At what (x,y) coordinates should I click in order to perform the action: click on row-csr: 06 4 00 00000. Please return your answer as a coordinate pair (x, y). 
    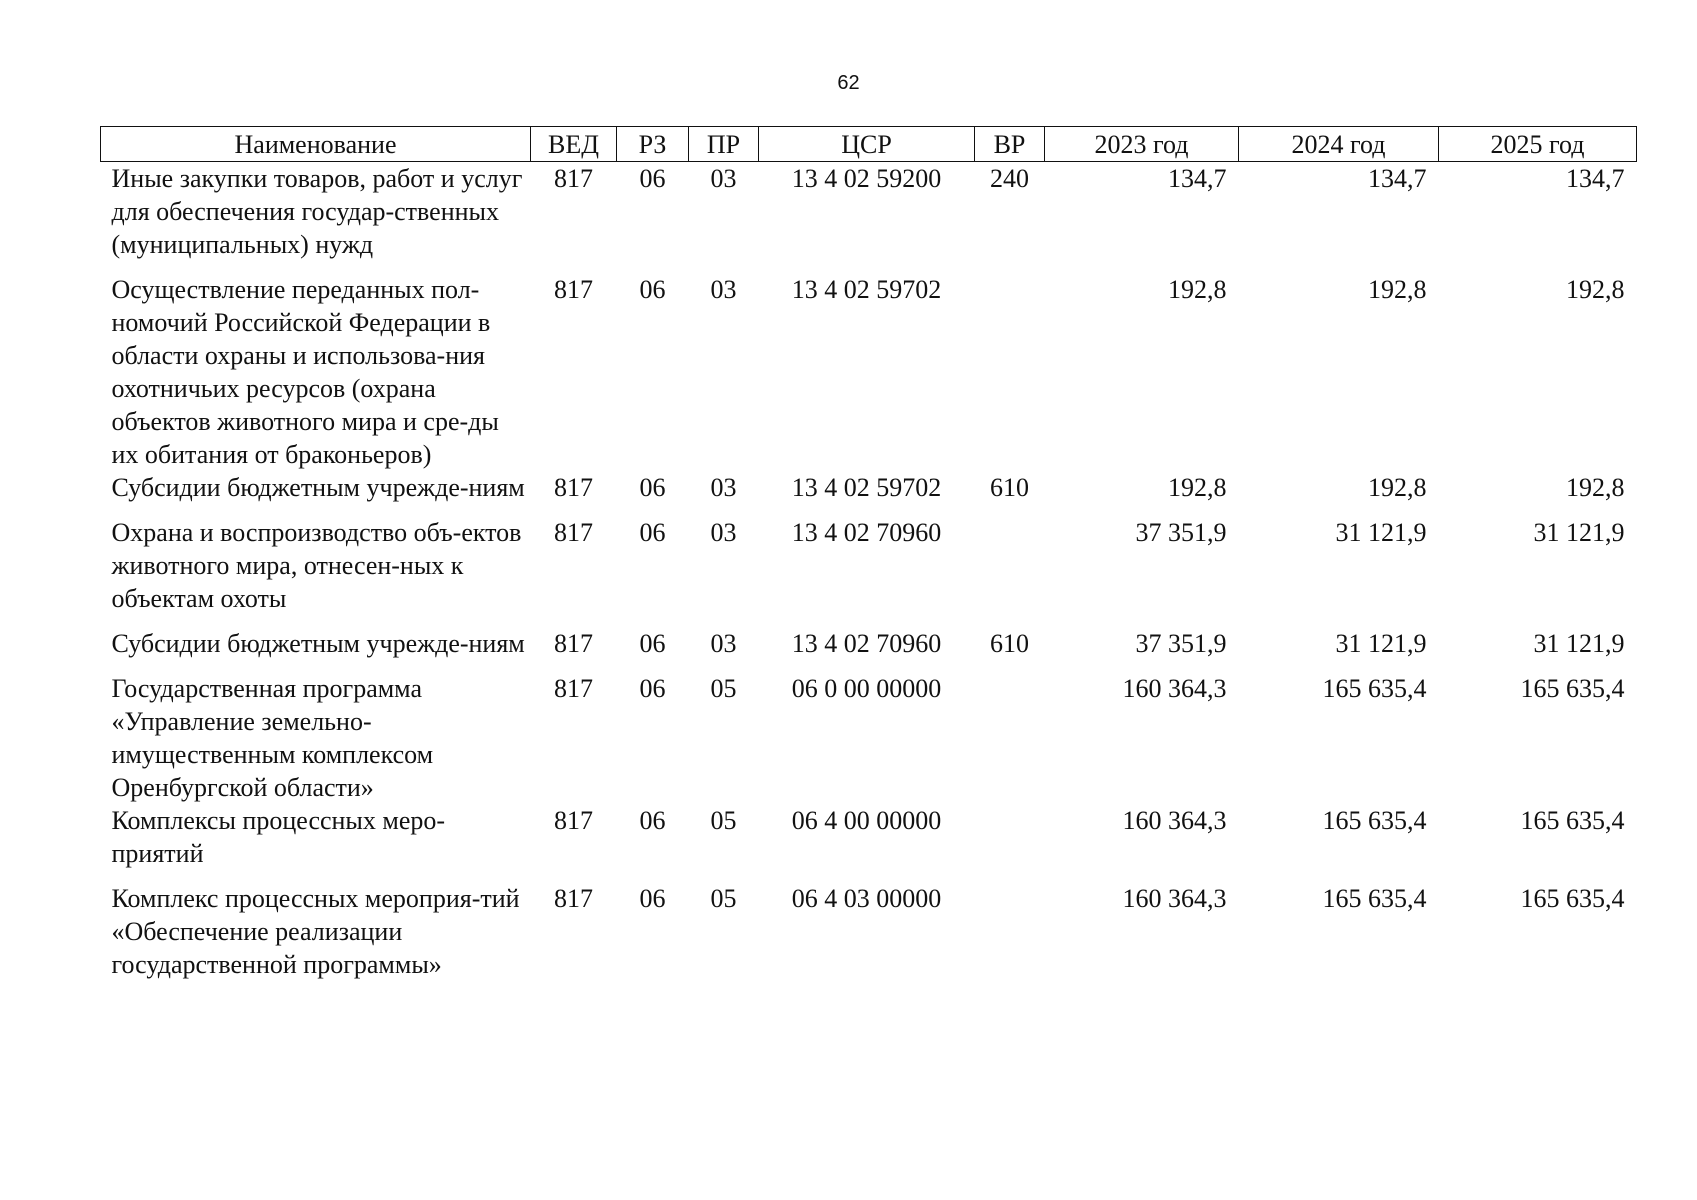
    Looking at the image, I should click on (866, 820).